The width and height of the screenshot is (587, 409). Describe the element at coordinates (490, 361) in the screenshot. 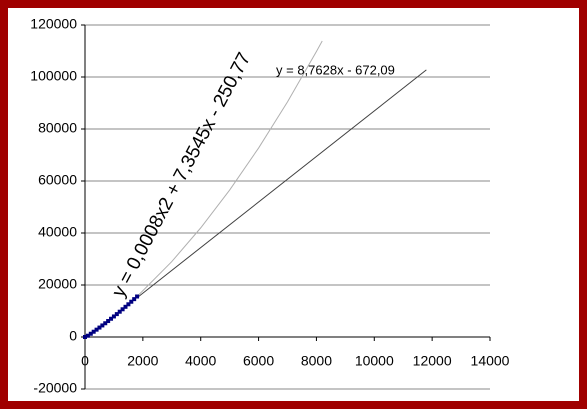

I see `x-tick-label: 14000` at that location.